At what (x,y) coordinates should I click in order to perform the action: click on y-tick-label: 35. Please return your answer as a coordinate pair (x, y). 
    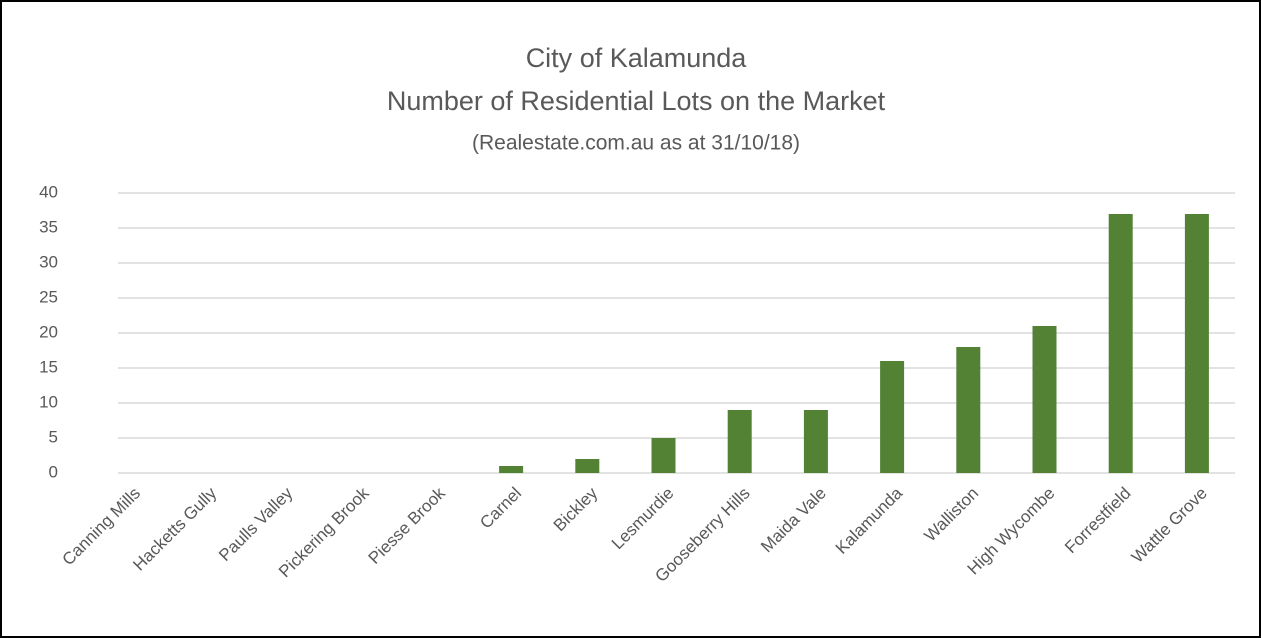
    Looking at the image, I should click on (48, 226).